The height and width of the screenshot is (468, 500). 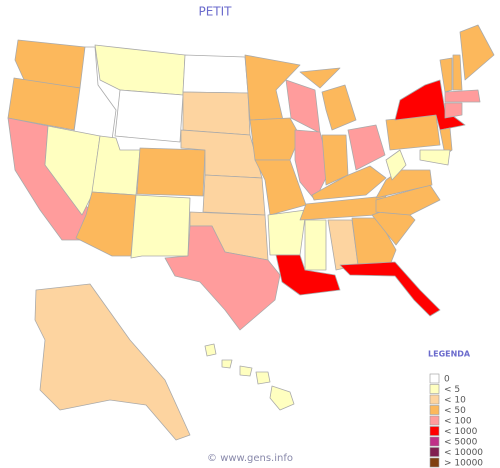 I want to click on map-title: PETIT, so click(x=215, y=12).